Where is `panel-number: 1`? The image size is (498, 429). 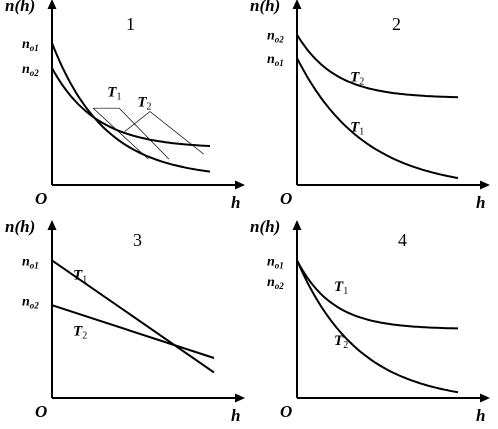
panel-number: 1 is located at coordinates (130, 24).